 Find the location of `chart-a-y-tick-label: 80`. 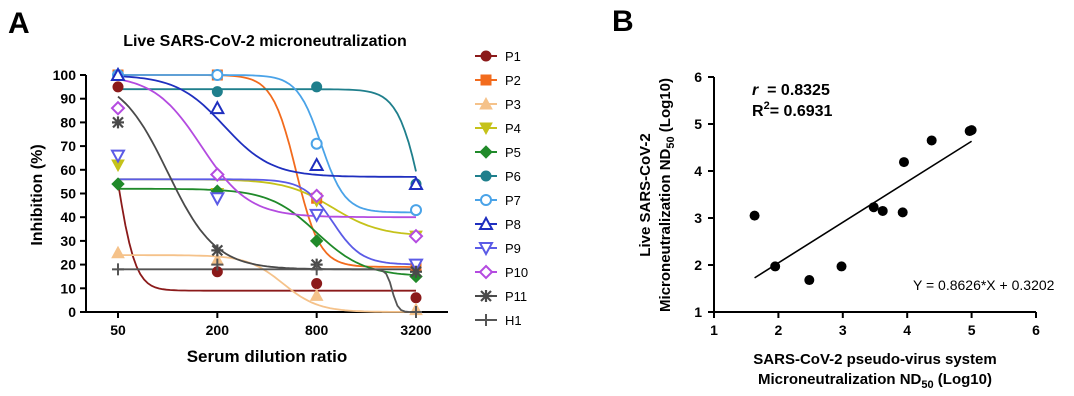

chart-a-y-tick-label: 80 is located at coordinates (68, 122).